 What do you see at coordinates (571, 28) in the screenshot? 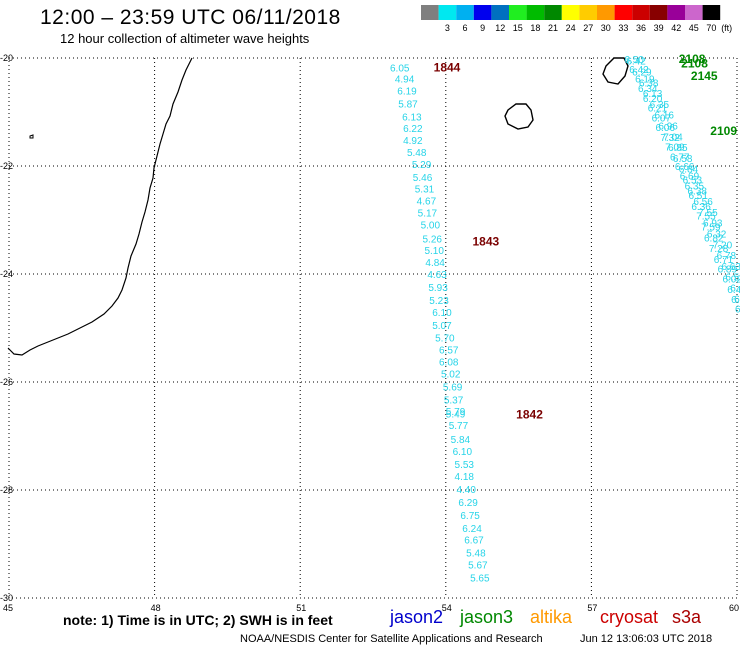
I see `scale-label: 24` at bounding box center [571, 28].